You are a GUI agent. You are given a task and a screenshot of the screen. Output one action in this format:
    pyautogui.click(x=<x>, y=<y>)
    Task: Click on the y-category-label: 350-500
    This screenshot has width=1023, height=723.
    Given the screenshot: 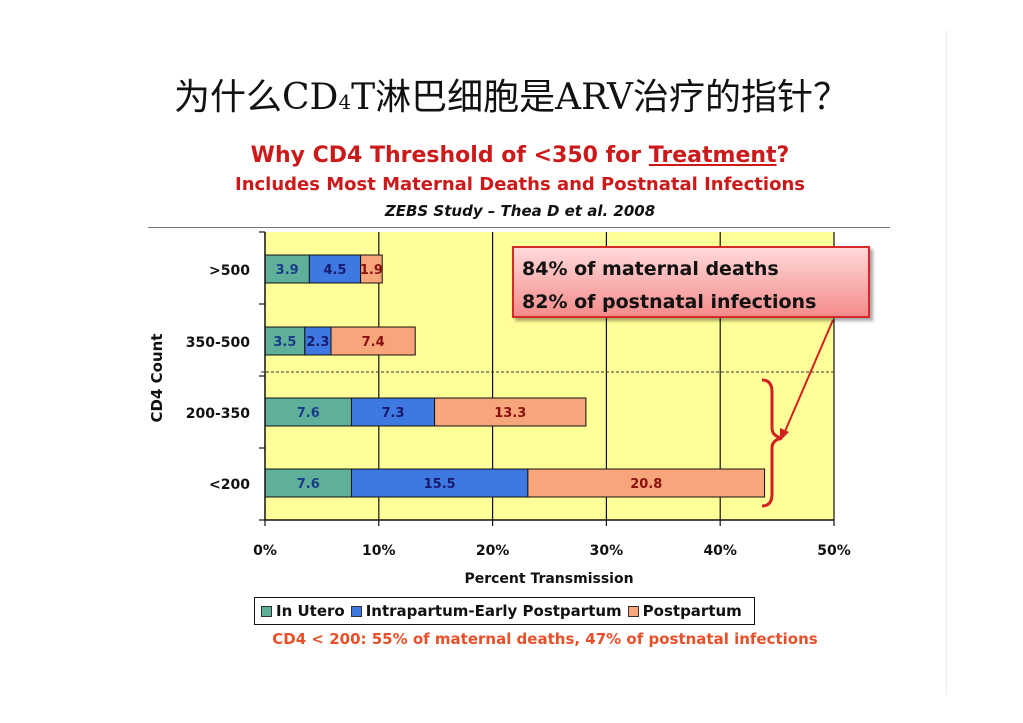 What is the action you would take?
    pyautogui.click(x=218, y=343)
    